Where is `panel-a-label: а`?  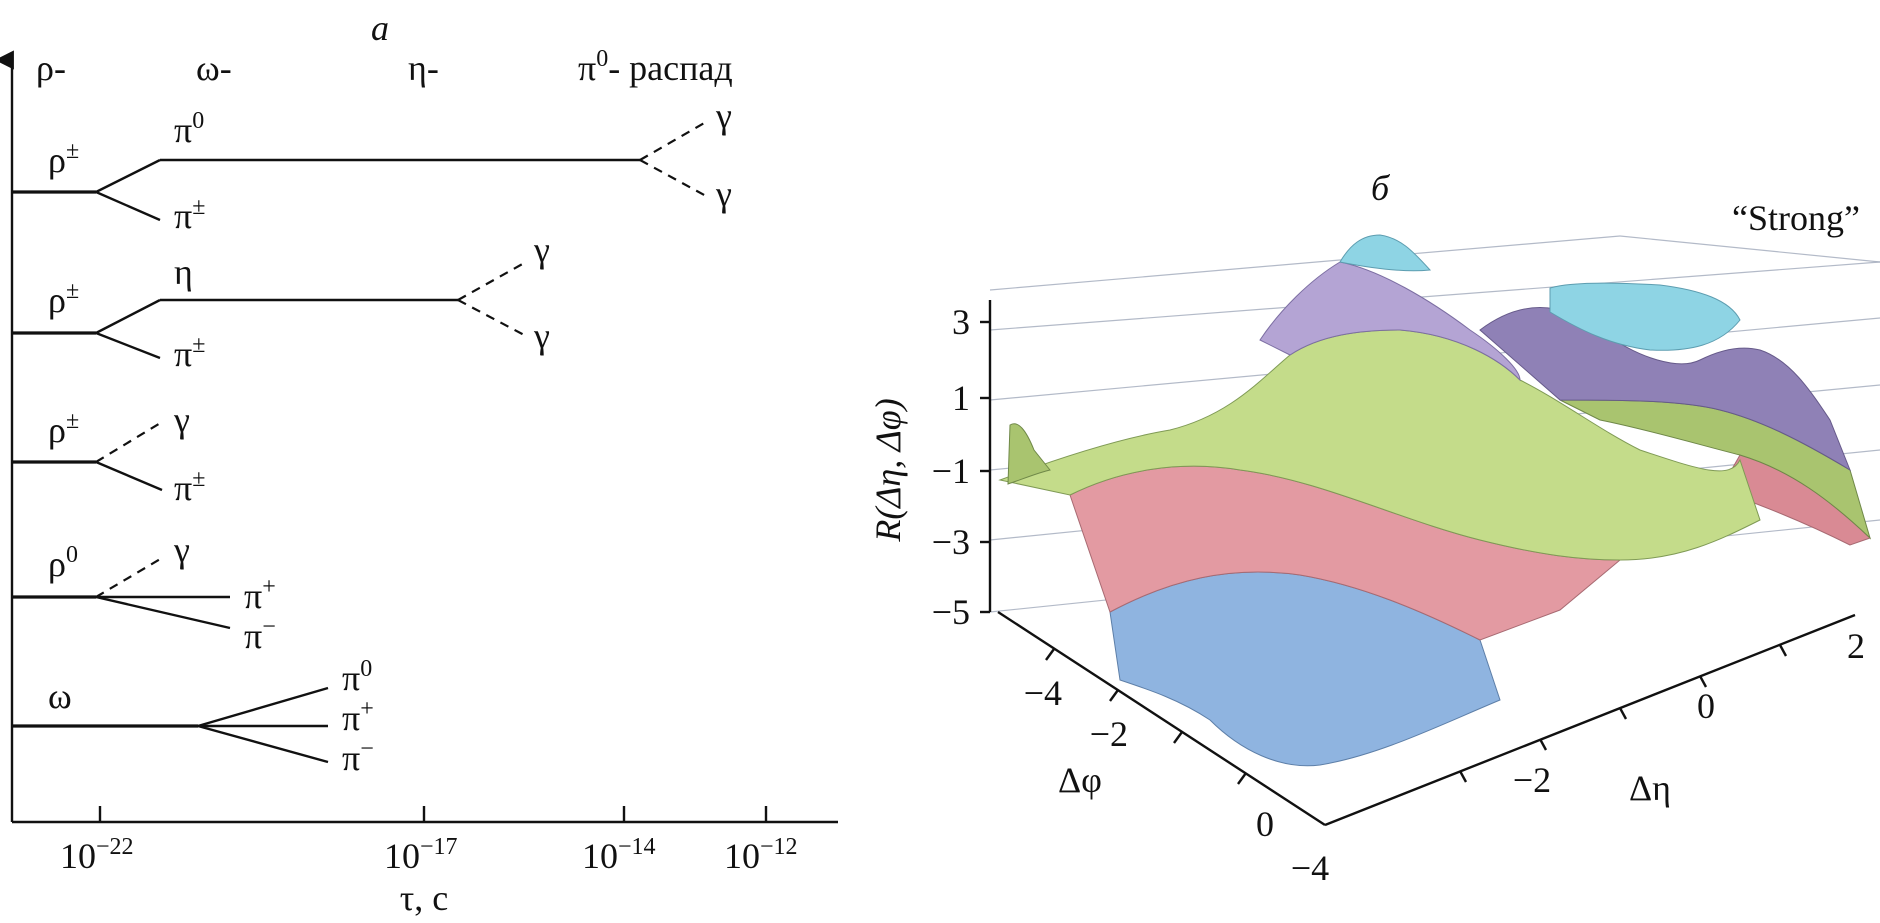 panel-a-label: а is located at coordinates (380, 28).